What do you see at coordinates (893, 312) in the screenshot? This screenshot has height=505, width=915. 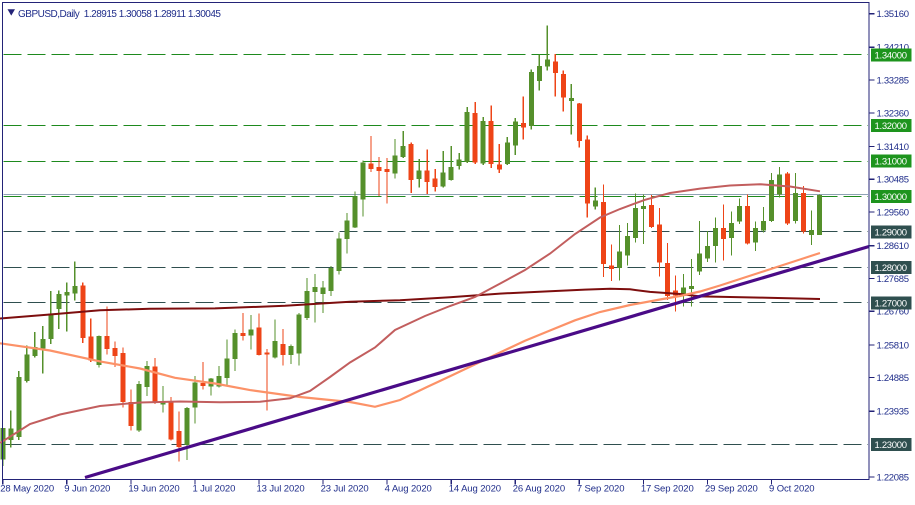 I see `svg-text: 1.26760` at bounding box center [893, 312].